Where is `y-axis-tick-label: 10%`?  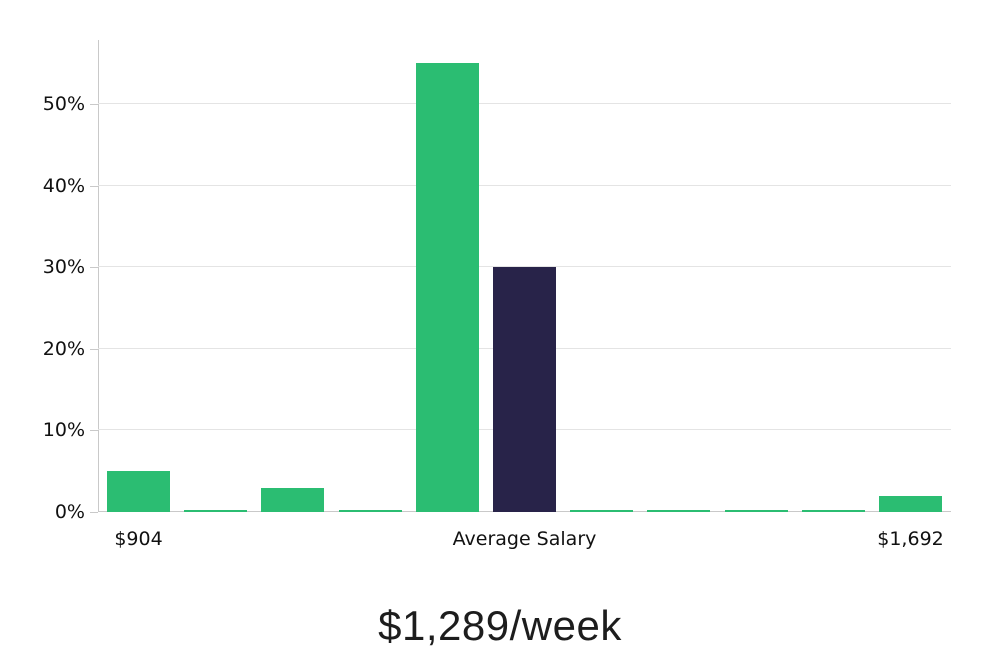
y-axis-tick-label: 10% is located at coordinates (63, 430).